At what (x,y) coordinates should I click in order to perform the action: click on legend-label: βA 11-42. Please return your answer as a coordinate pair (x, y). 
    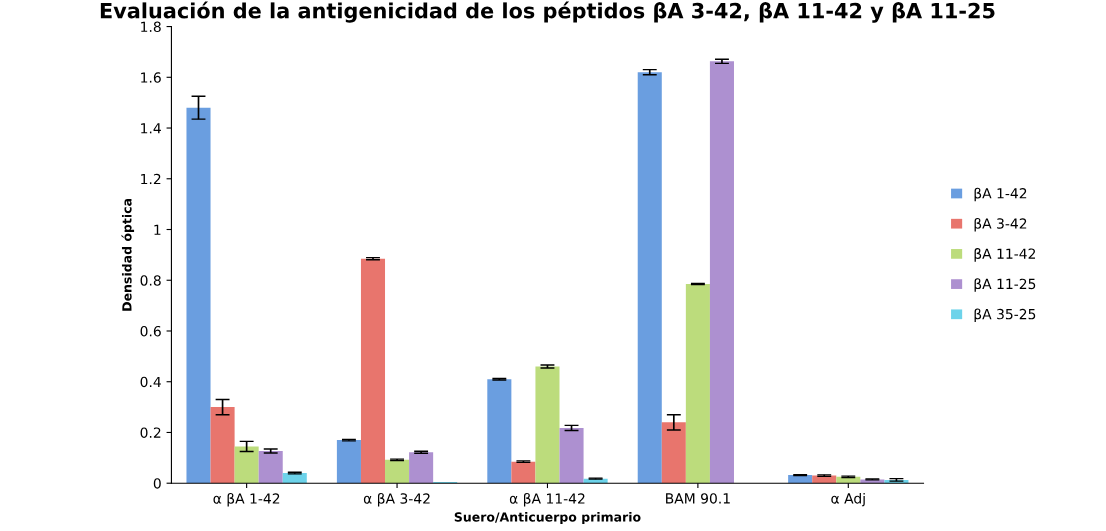
    Looking at the image, I should click on (1005, 255).